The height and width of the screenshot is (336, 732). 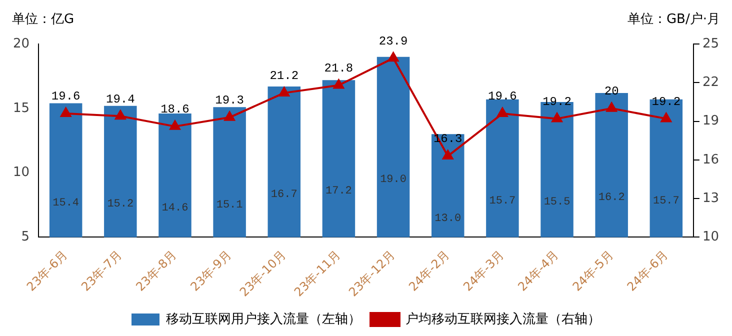 I want to click on legend-label: 移动互联网用户接入流量（左轴）, so click(x=263, y=318).